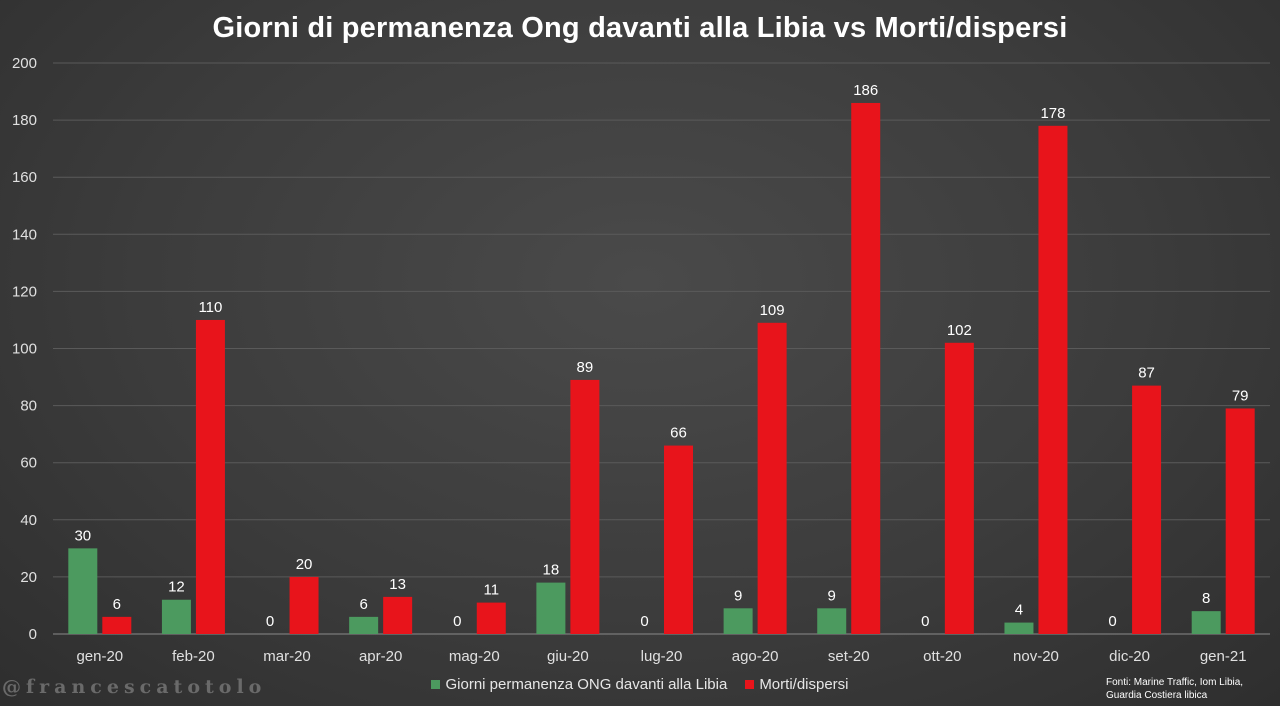 The width and height of the screenshot is (1280, 706). I want to click on x-tick-label: gen-20, so click(99, 656).